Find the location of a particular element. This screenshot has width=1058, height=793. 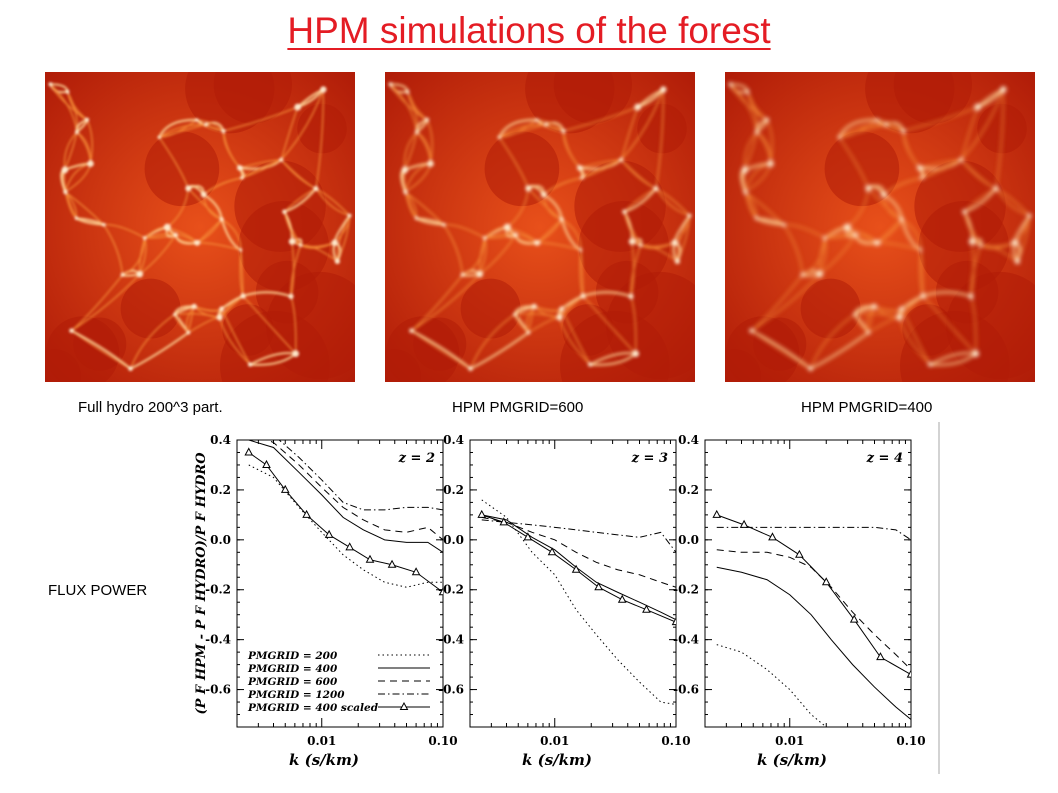

caption-hpm-400: HPM PMGRID=400 is located at coordinates (867, 407).